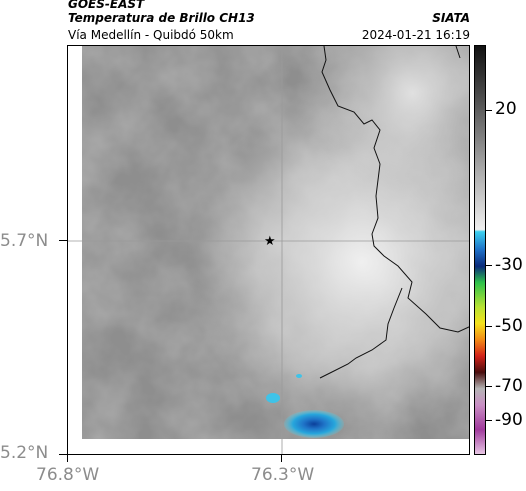  Describe the element at coordinates (24, 241) in the screenshot. I see `lat-tick-label: 5.7°N` at that location.